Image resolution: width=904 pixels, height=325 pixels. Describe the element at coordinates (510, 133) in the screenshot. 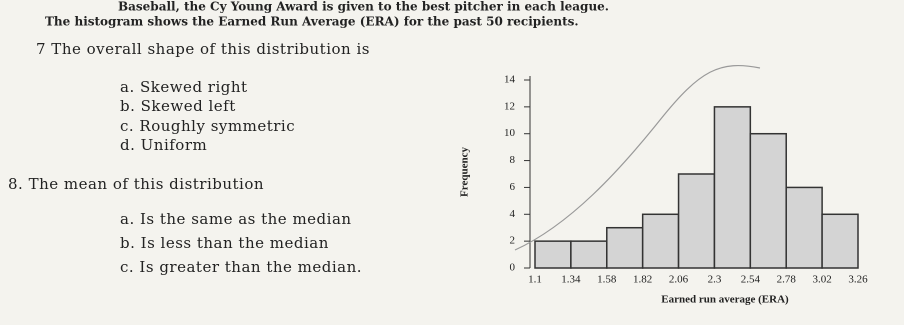

I see `y-tick-label: 10` at that location.